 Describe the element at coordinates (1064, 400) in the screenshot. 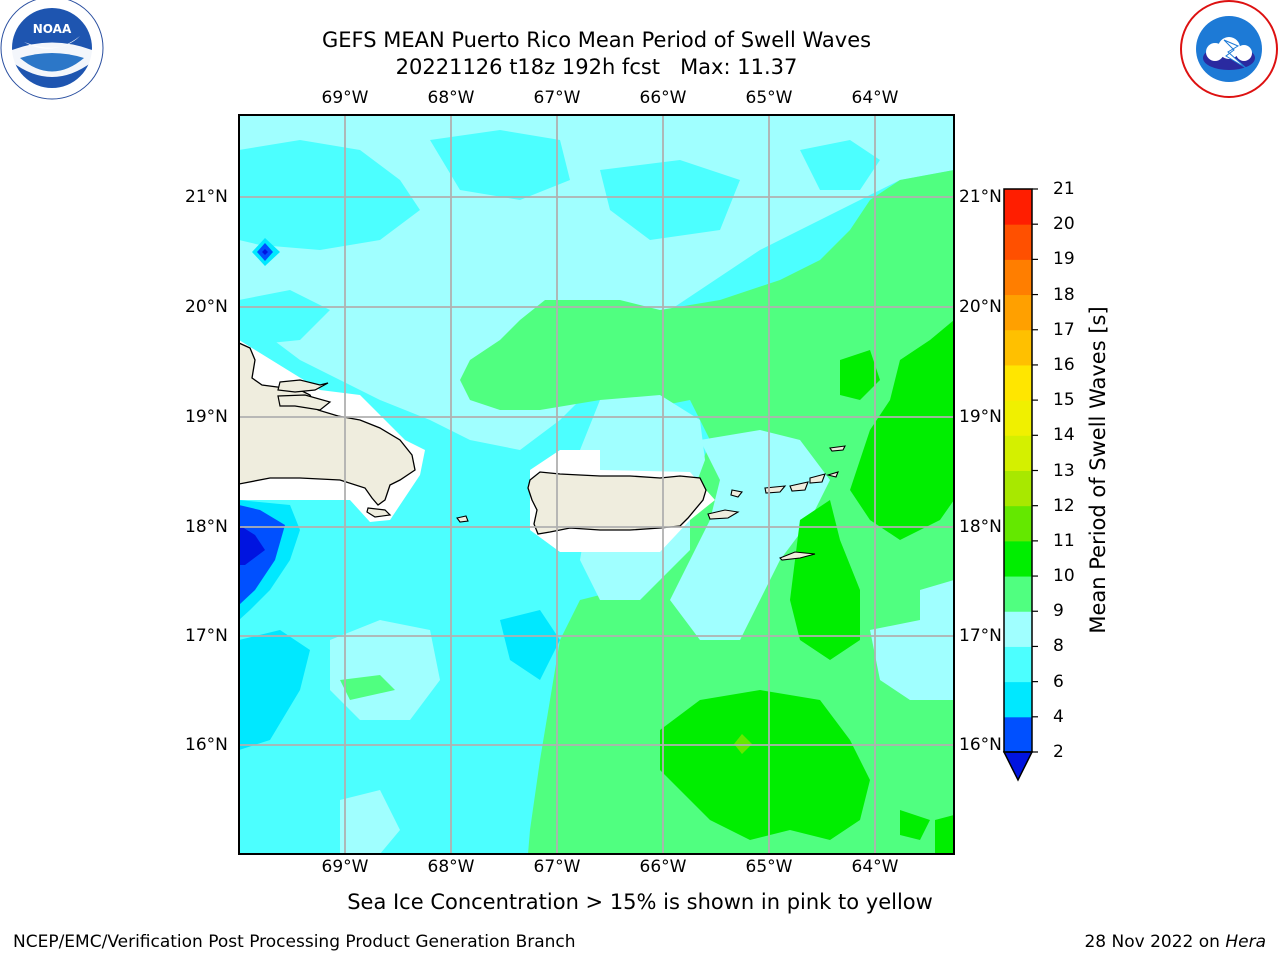

I see `colorbar-tick-10: 15` at that location.